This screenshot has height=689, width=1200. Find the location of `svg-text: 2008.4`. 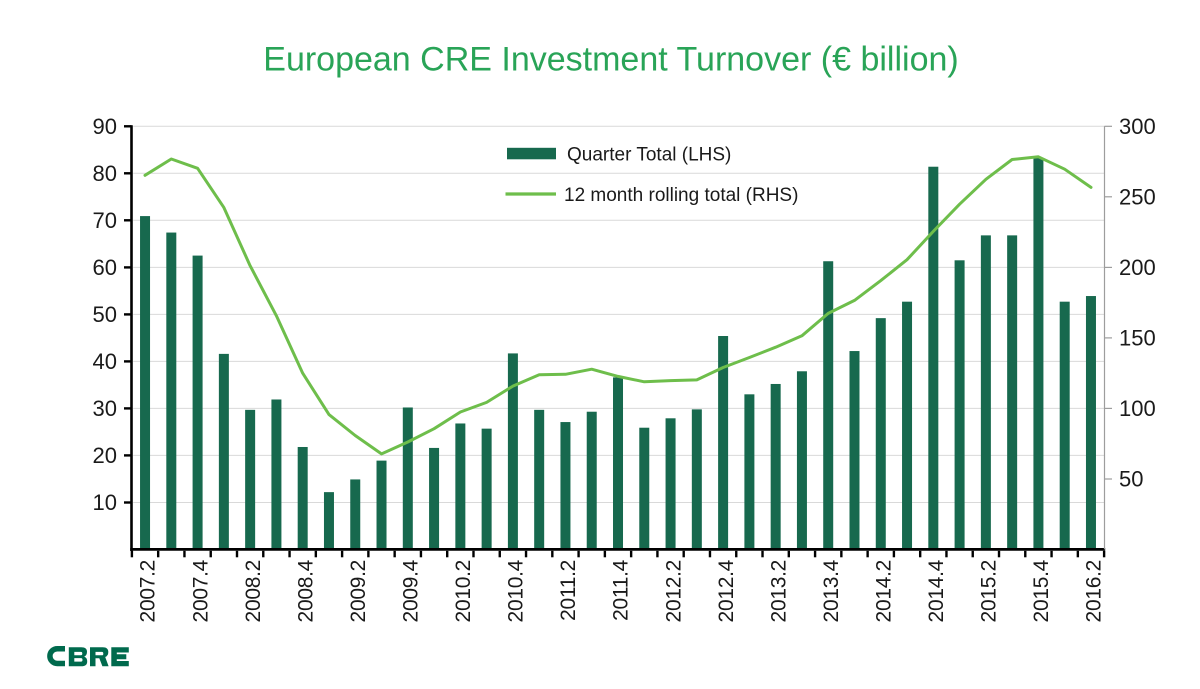

svg-text: 2008.4 is located at coordinates (305, 590).